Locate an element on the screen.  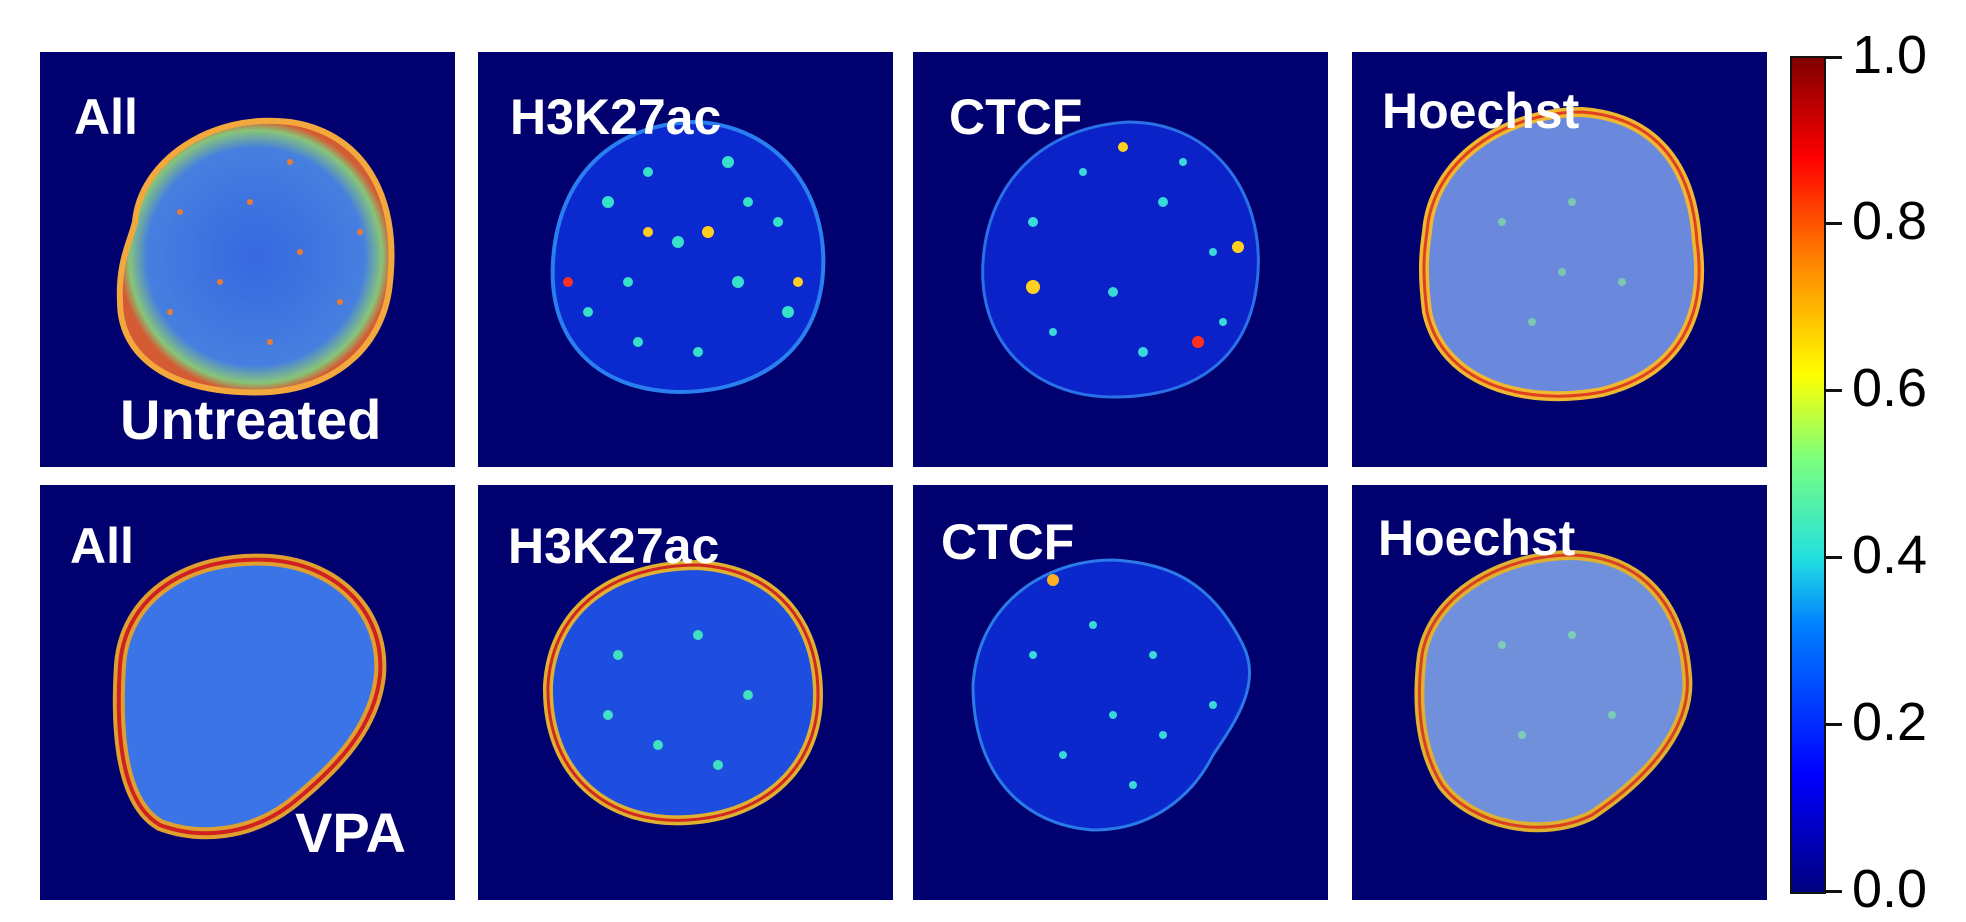
colorbar-tick-label: 0.0 is located at coordinates (1890, 889).